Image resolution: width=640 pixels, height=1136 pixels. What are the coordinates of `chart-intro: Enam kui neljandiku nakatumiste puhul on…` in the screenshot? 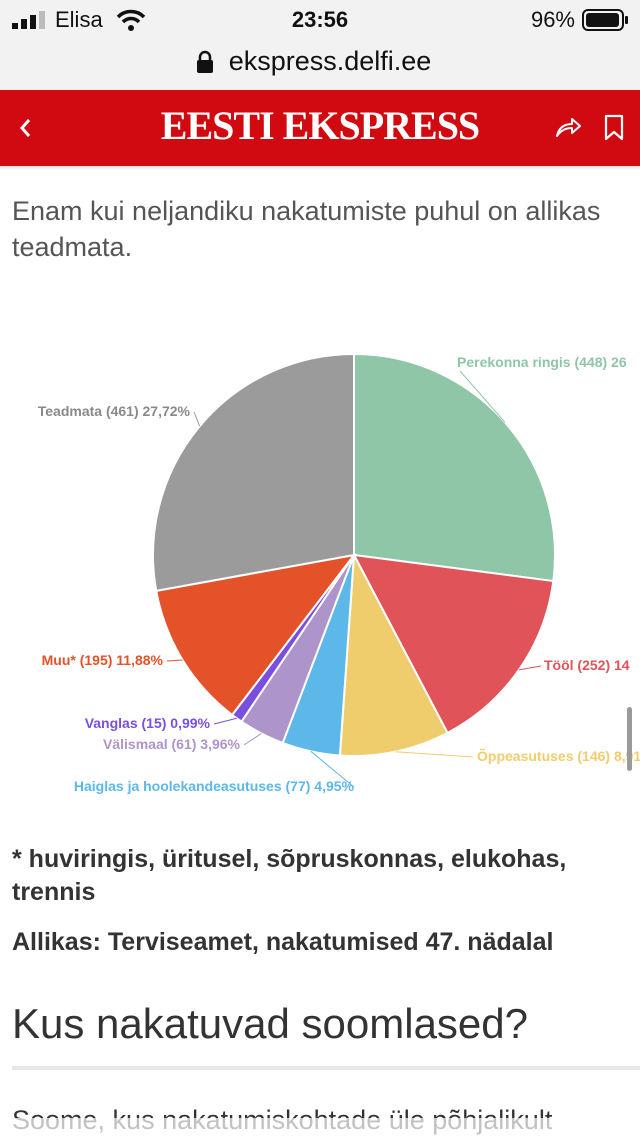 It's located at (306, 229).